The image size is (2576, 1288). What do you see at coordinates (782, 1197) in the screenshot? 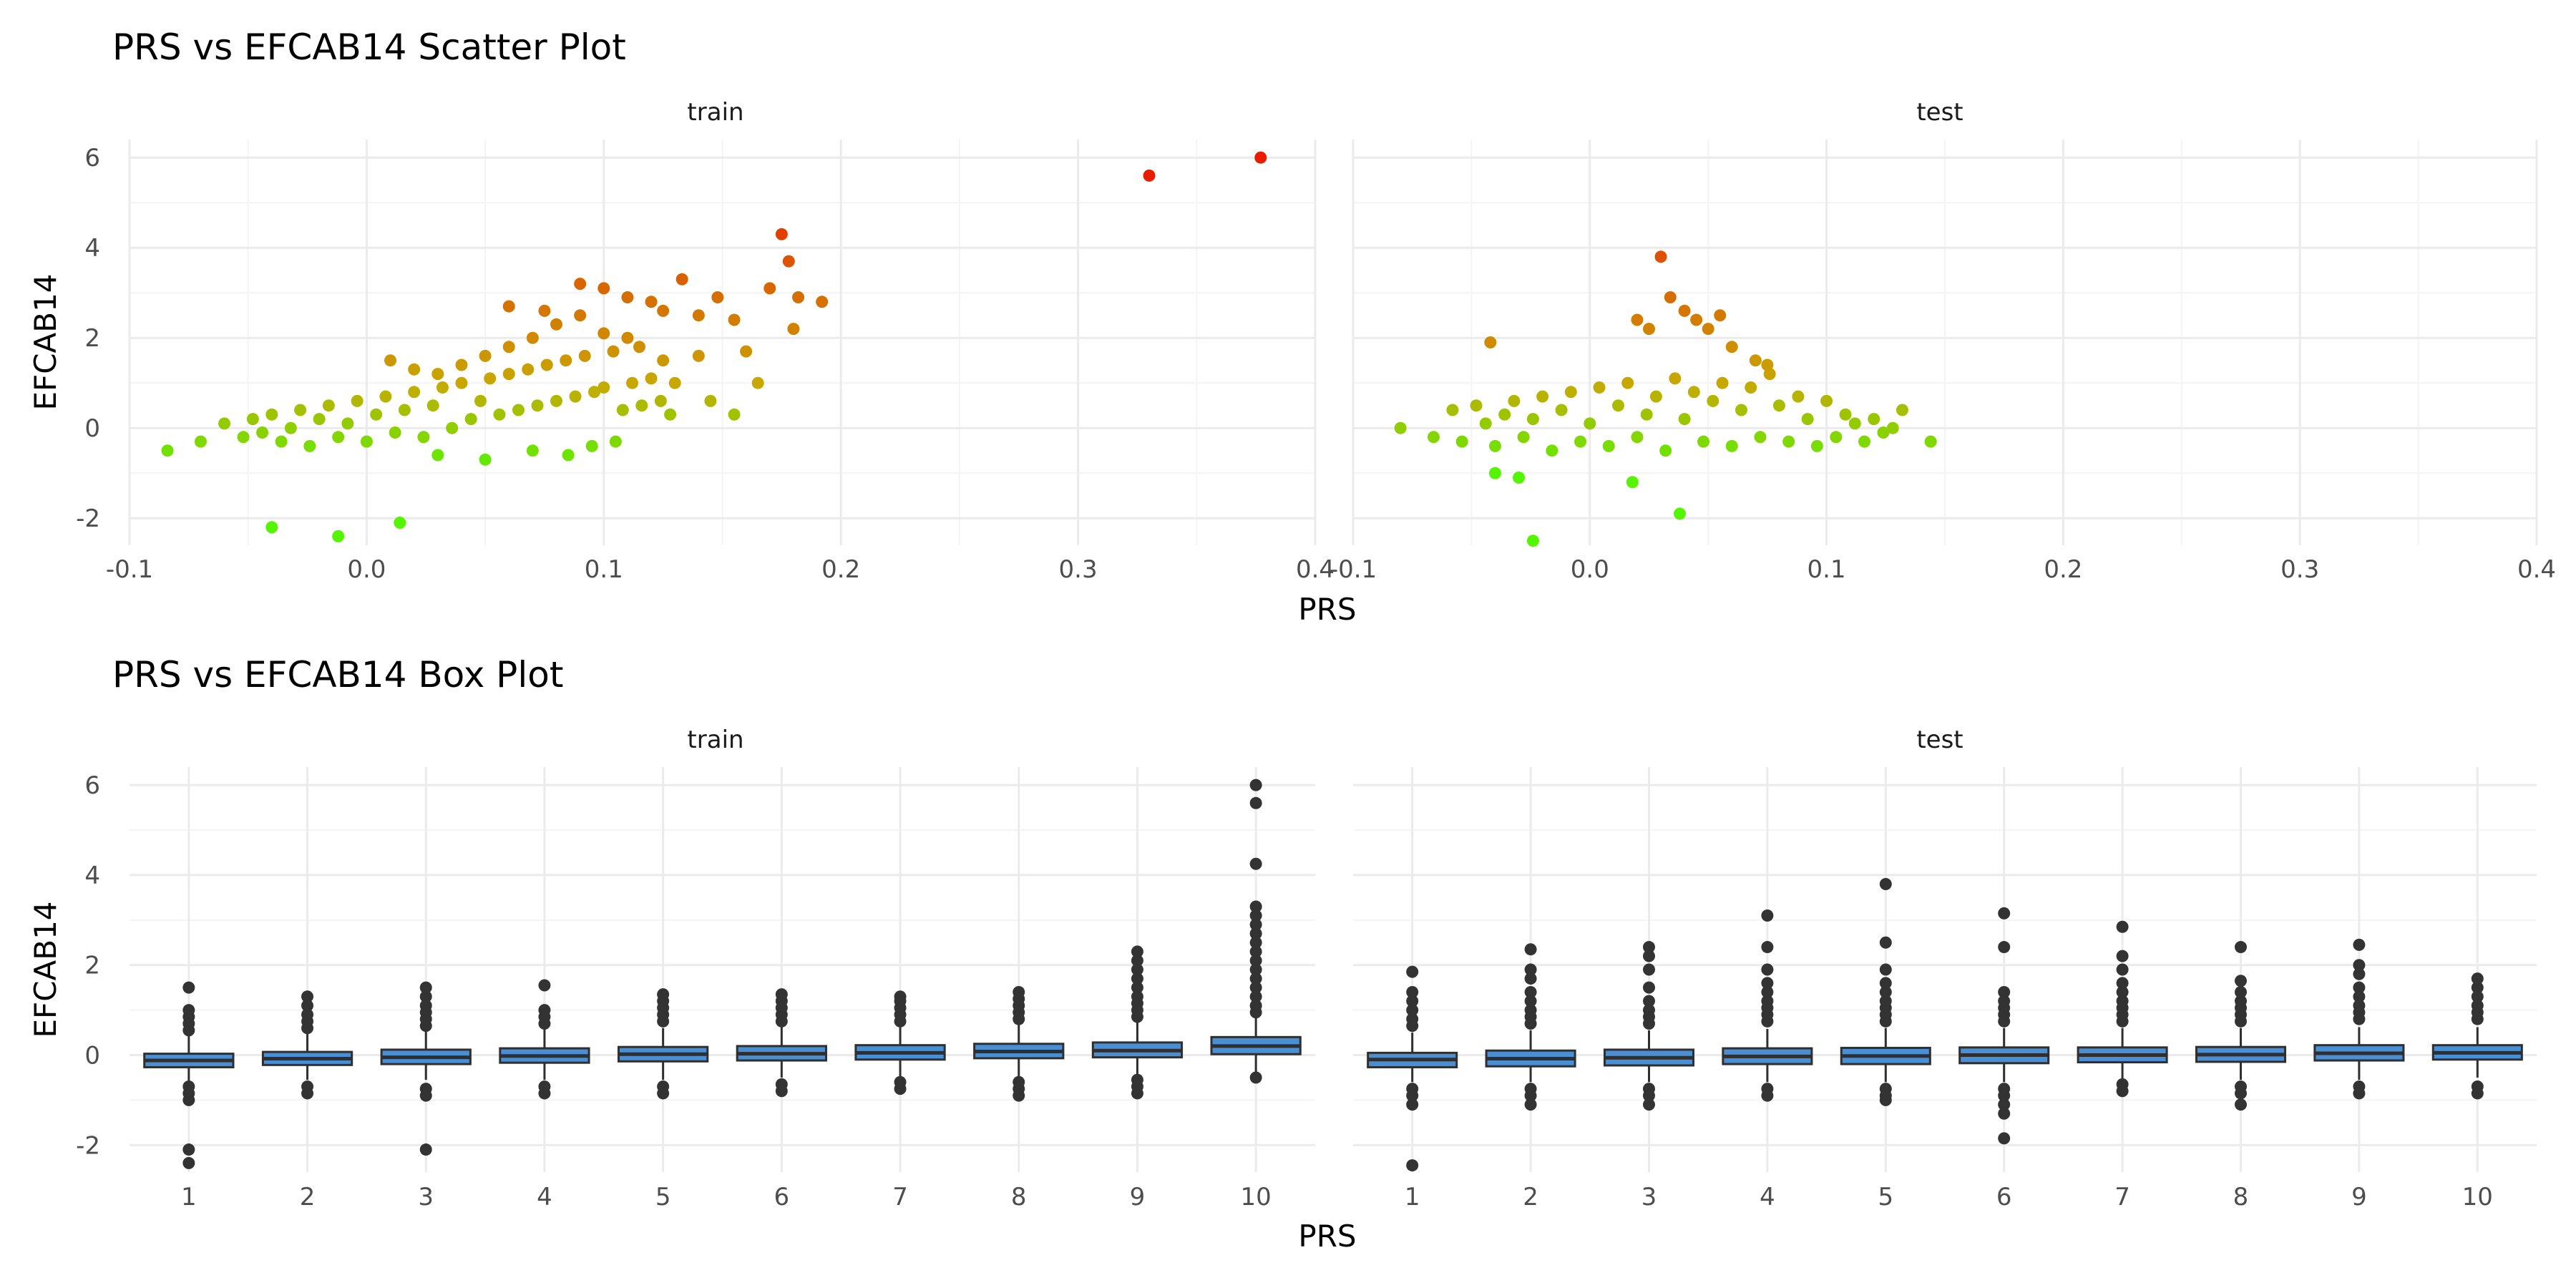
I see `box-x-tick-label: 6` at bounding box center [782, 1197].